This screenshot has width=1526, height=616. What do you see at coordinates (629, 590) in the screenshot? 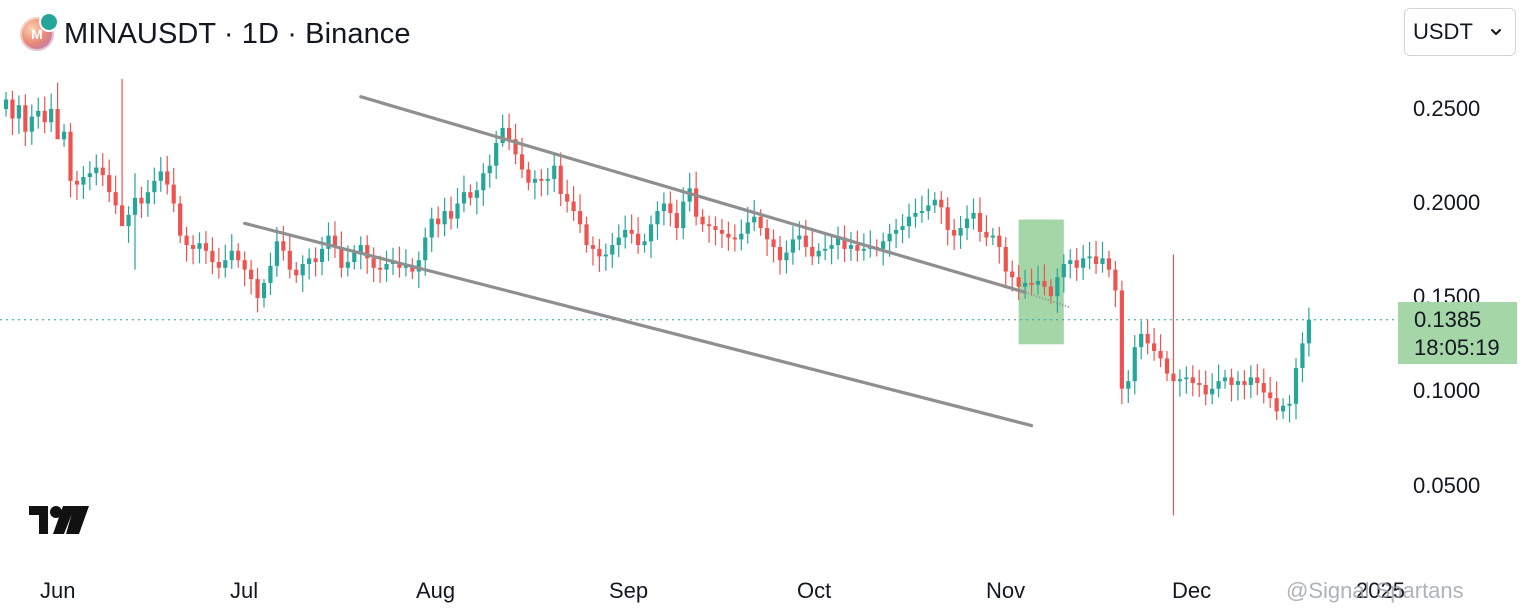
I see `x-tick-label: Sep` at bounding box center [629, 590].